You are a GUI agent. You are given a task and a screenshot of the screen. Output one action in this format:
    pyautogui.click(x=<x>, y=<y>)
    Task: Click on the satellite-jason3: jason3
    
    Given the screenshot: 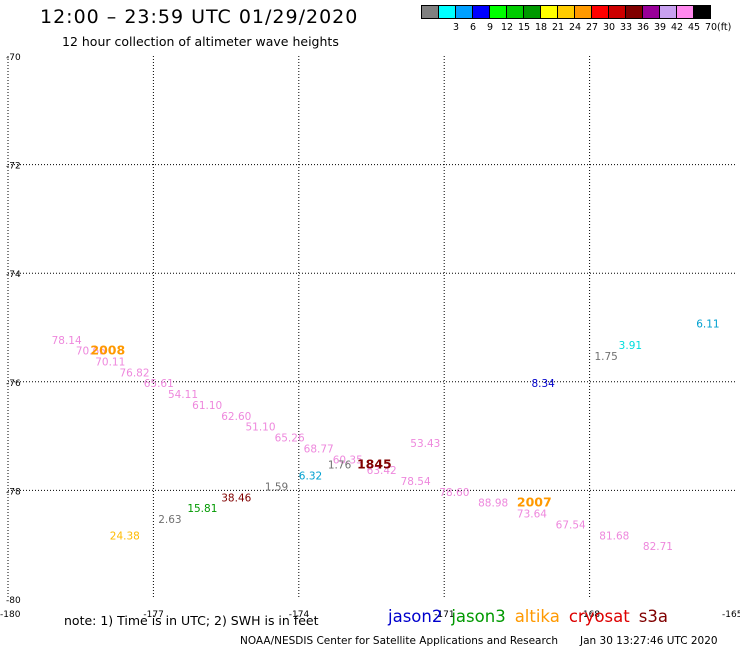 What is the action you would take?
    pyautogui.click(x=478, y=616)
    